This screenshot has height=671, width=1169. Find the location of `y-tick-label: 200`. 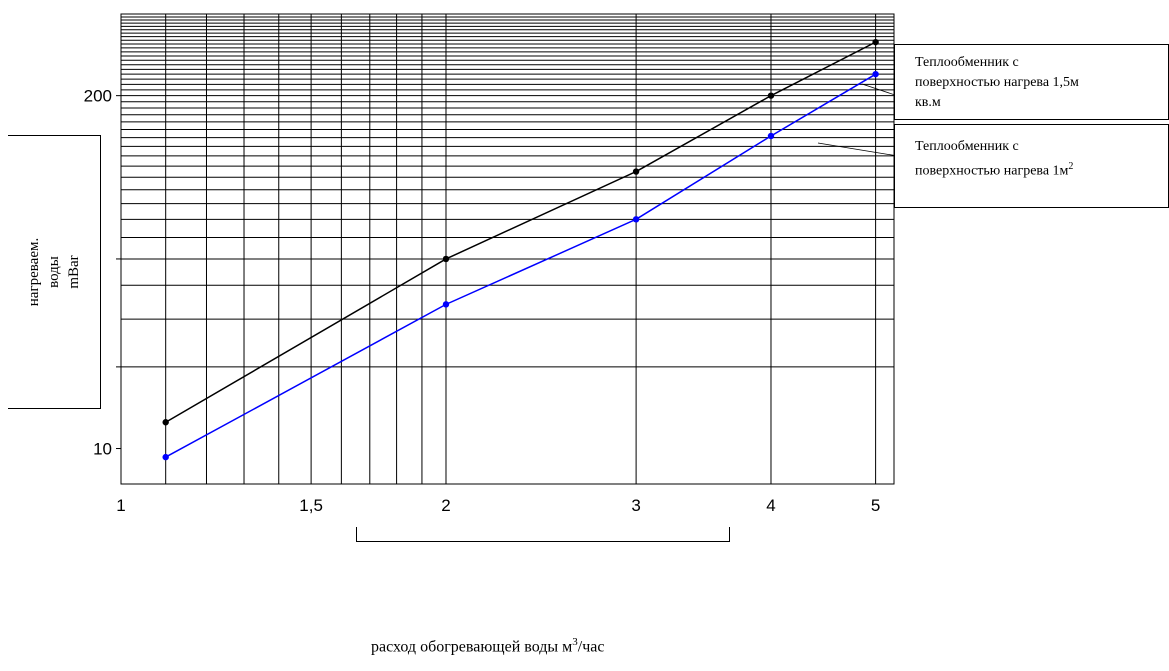

y-tick-label: 200 is located at coordinates (98, 96).